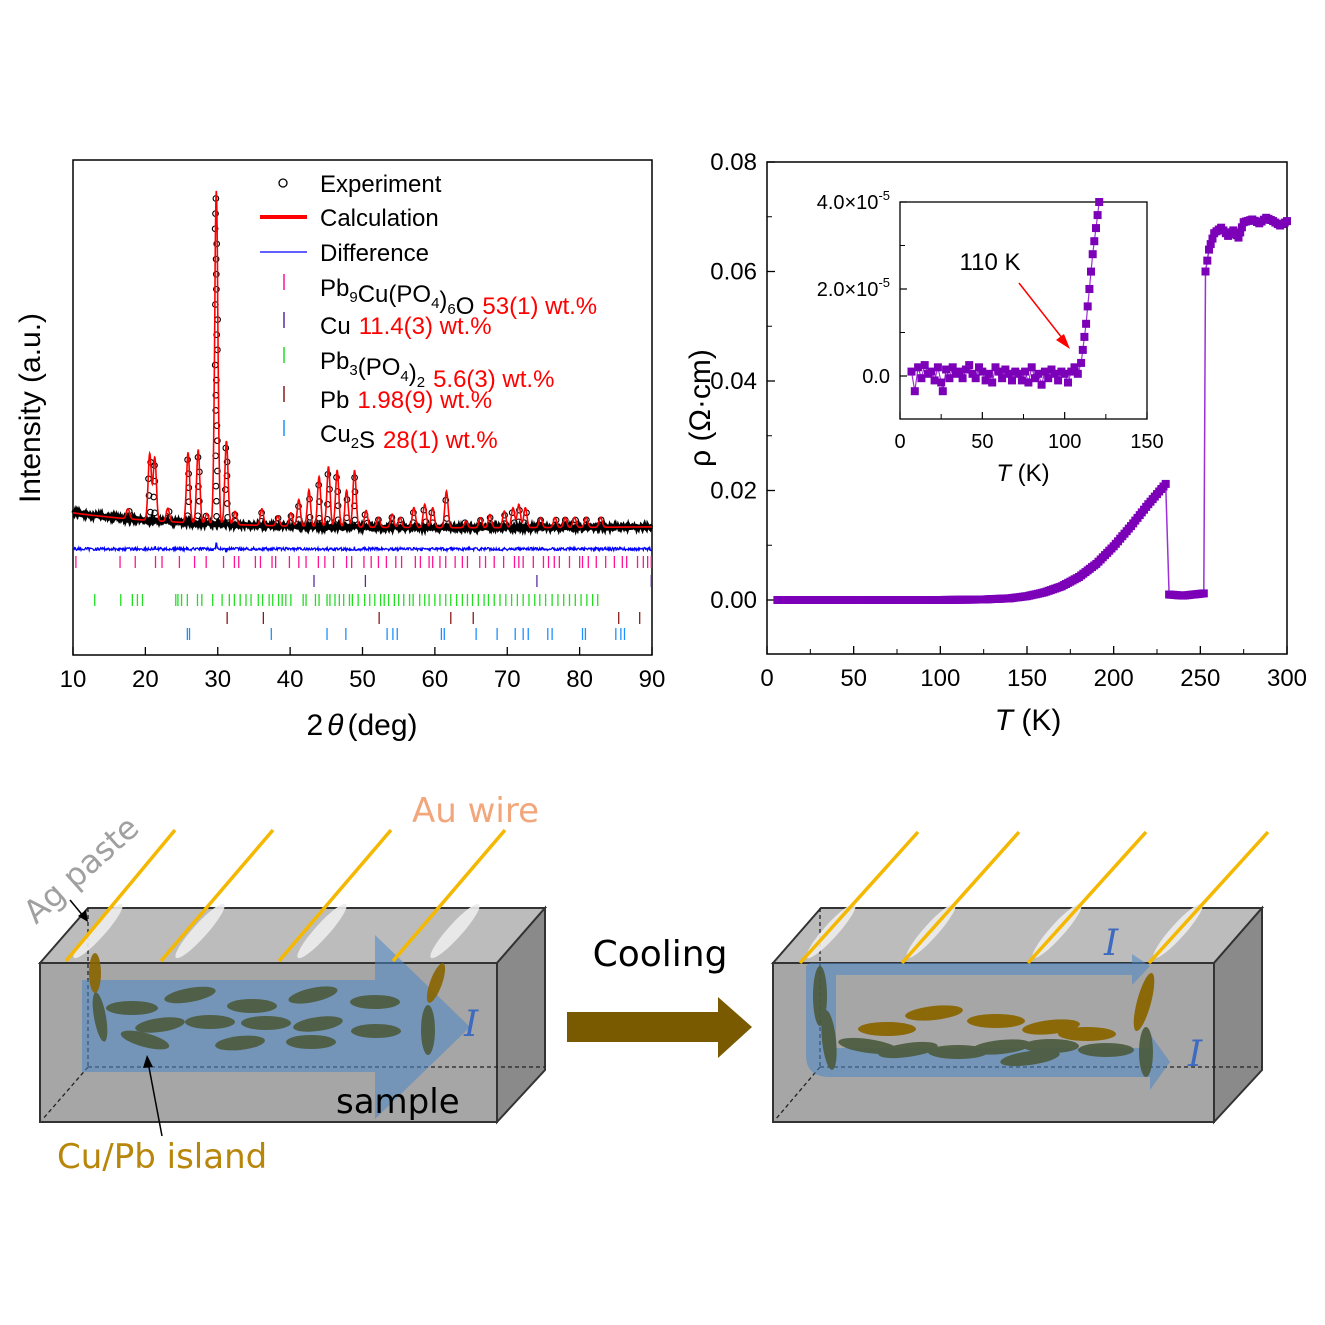  What do you see at coordinates (1287, 678) in the screenshot?
I see `x-tick-label: 300` at bounding box center [1287, 678].